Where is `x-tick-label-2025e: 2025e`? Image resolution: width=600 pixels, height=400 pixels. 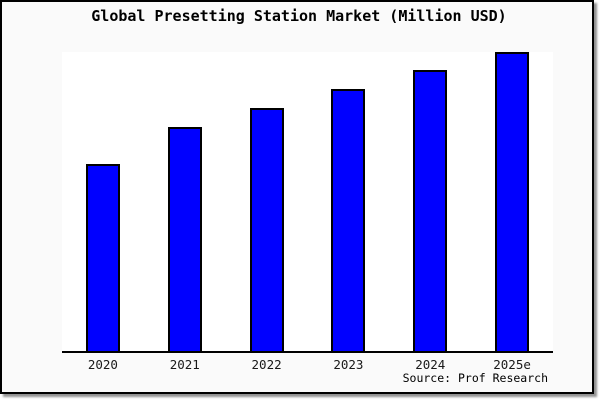
x-tick-label-2025e: 2025e is located at coordinates (512, 364).